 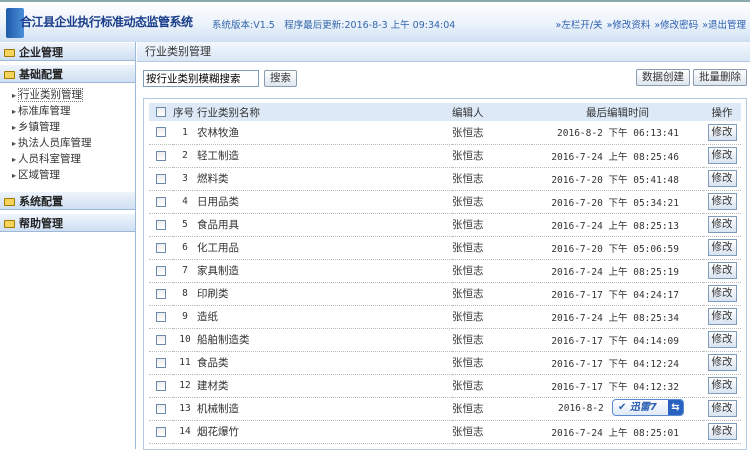 I want to click on table-header: 序号 行业类别名称 编辑人 最后编辑时间 操作, so click(x=445, y=112).